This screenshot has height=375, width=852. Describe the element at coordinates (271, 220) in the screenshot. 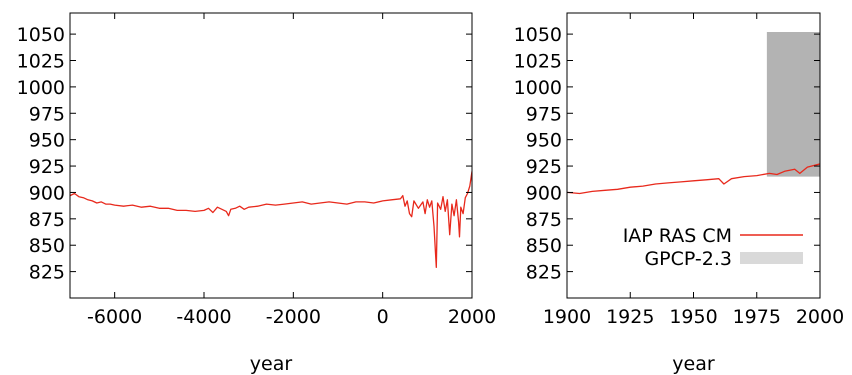

I see `series-line` at that location.